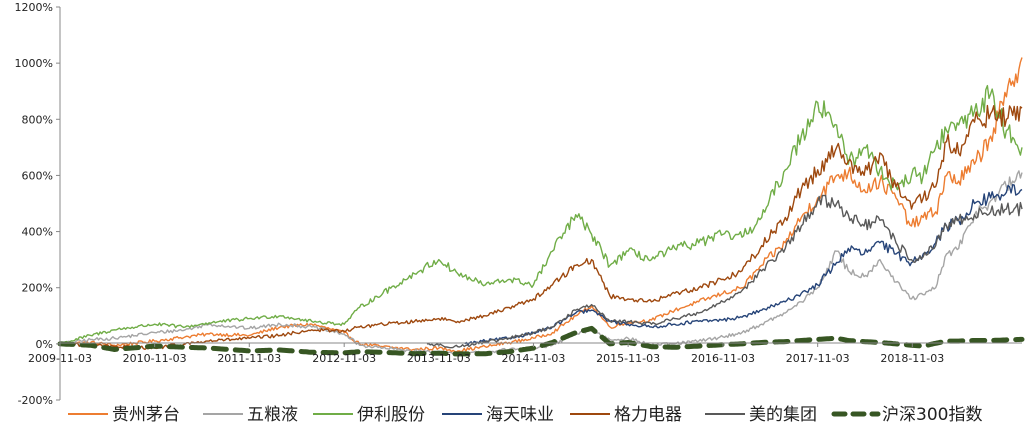  Describe the element at coordinates (912, 358) in the screenshot. I see `x-tick-label: 2018-11-03` at that location.